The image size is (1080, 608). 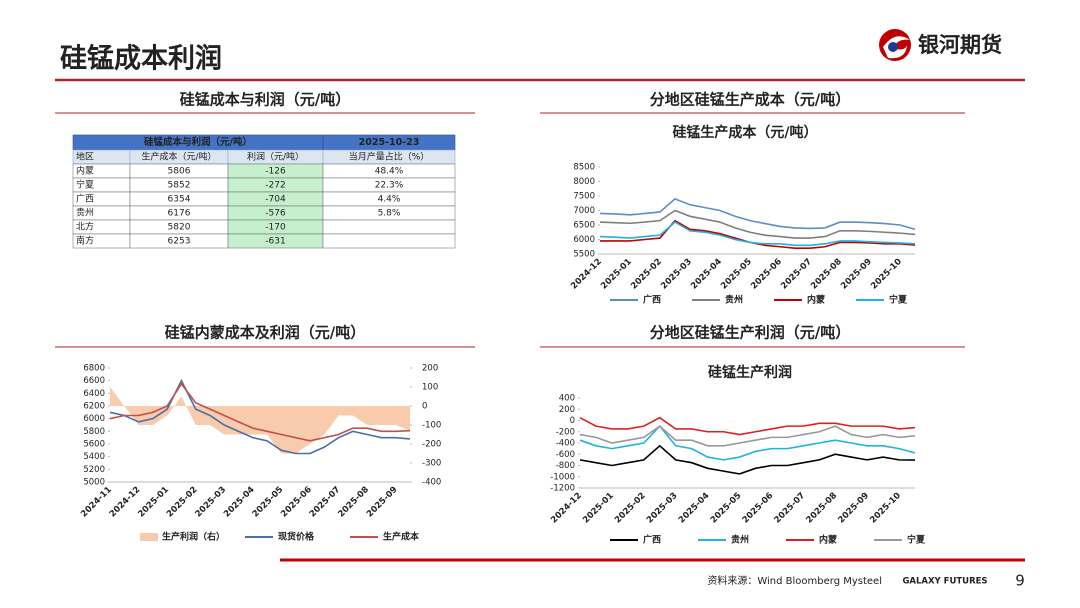 I want to click on legend-swatch, so click(x=149, y=537).